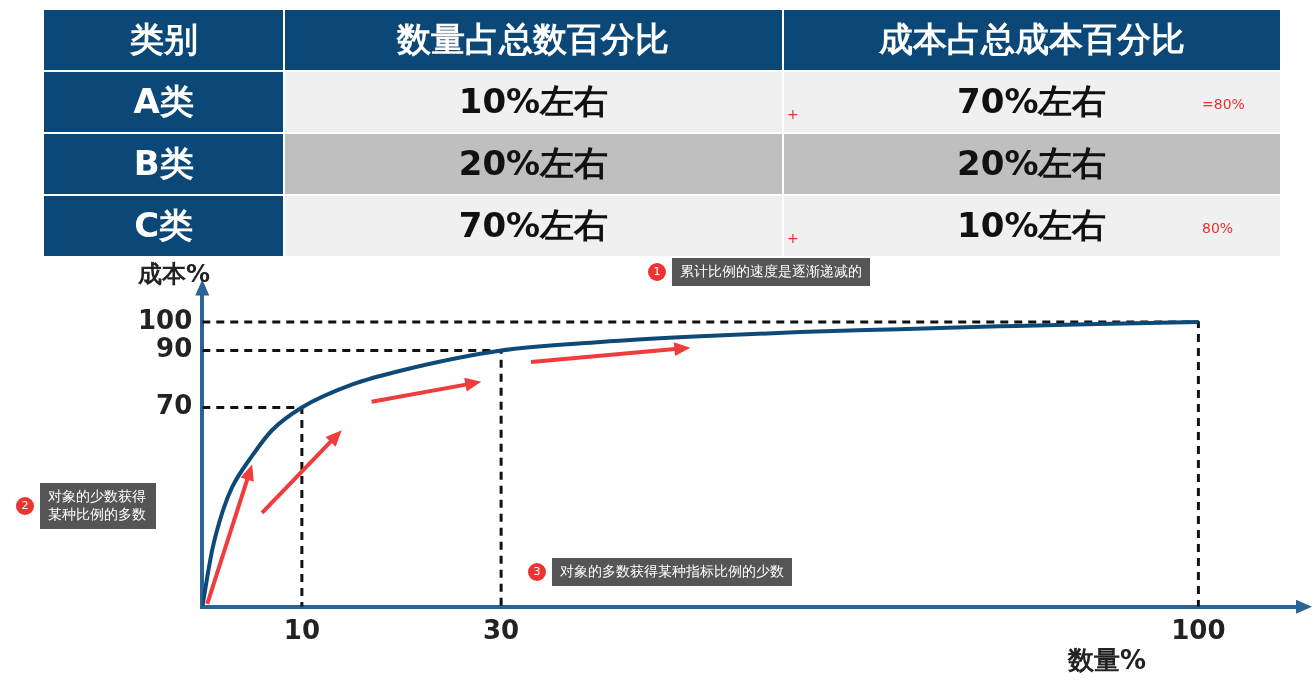 The image size is (1315, 696). What do you see at coordinates (537, 572) in the screenshot?
I see `annotation: 3` at bounding box center [537, 572].